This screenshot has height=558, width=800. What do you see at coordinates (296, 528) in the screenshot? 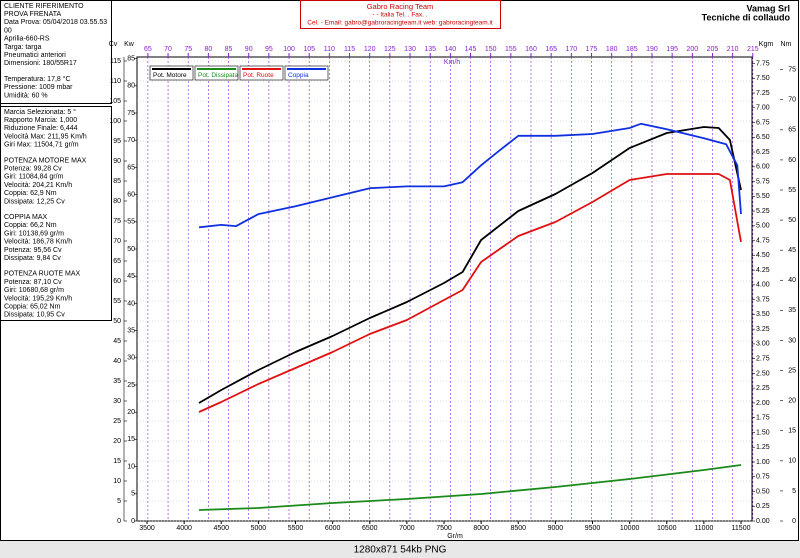
I see `x-tick-label: 5500` at bounding box center [296, 528].